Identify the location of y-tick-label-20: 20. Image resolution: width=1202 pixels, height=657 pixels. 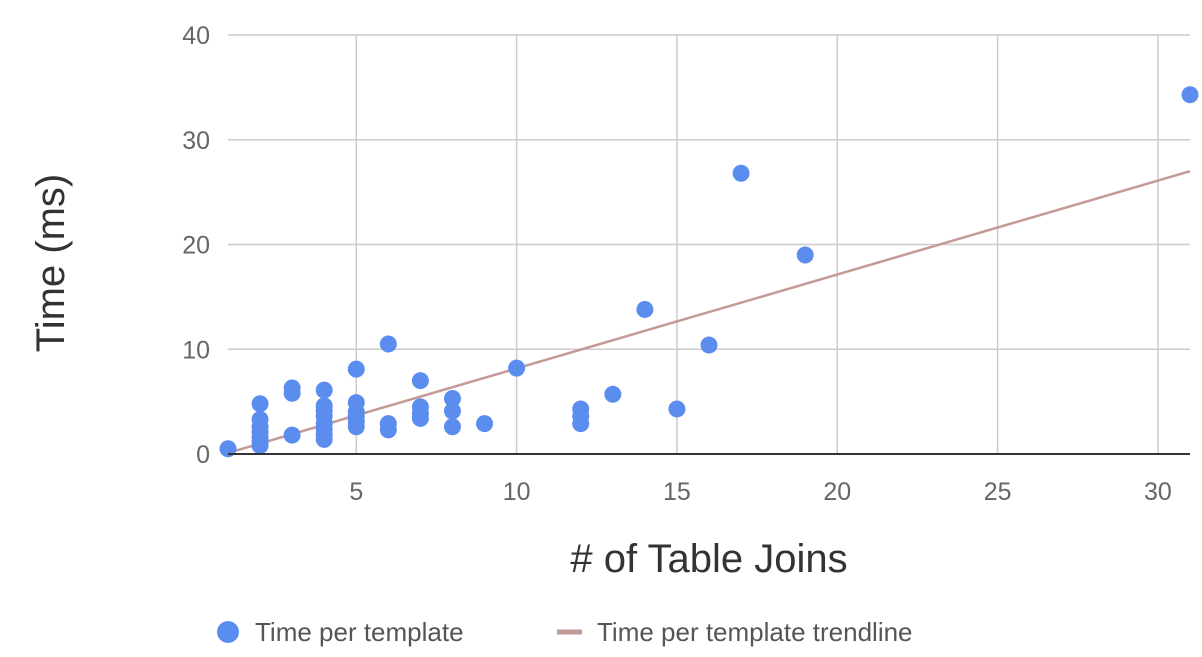
(196, 246).